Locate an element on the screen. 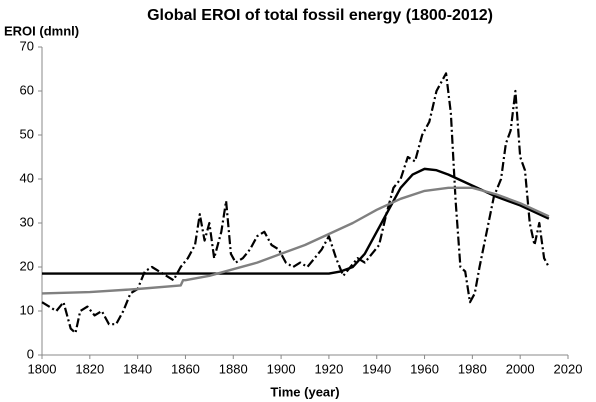 This screenshot has width=596, height=402. x-tick-label: 1940 is located at coordinates (376, 368).